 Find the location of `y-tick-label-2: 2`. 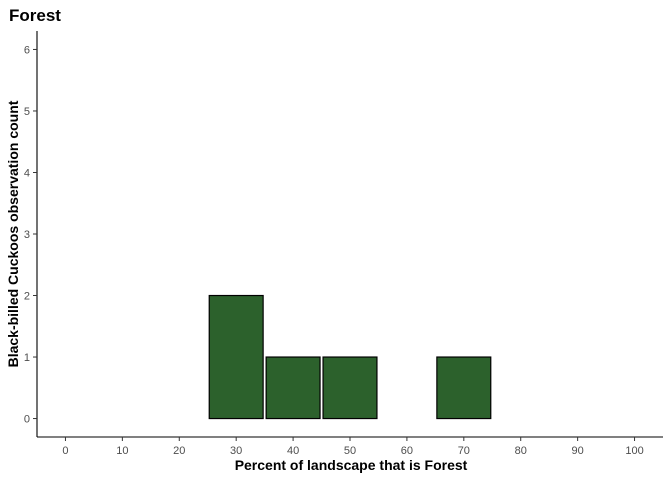

y-tick-label-2: 2 is located at coordinates (27, 297).